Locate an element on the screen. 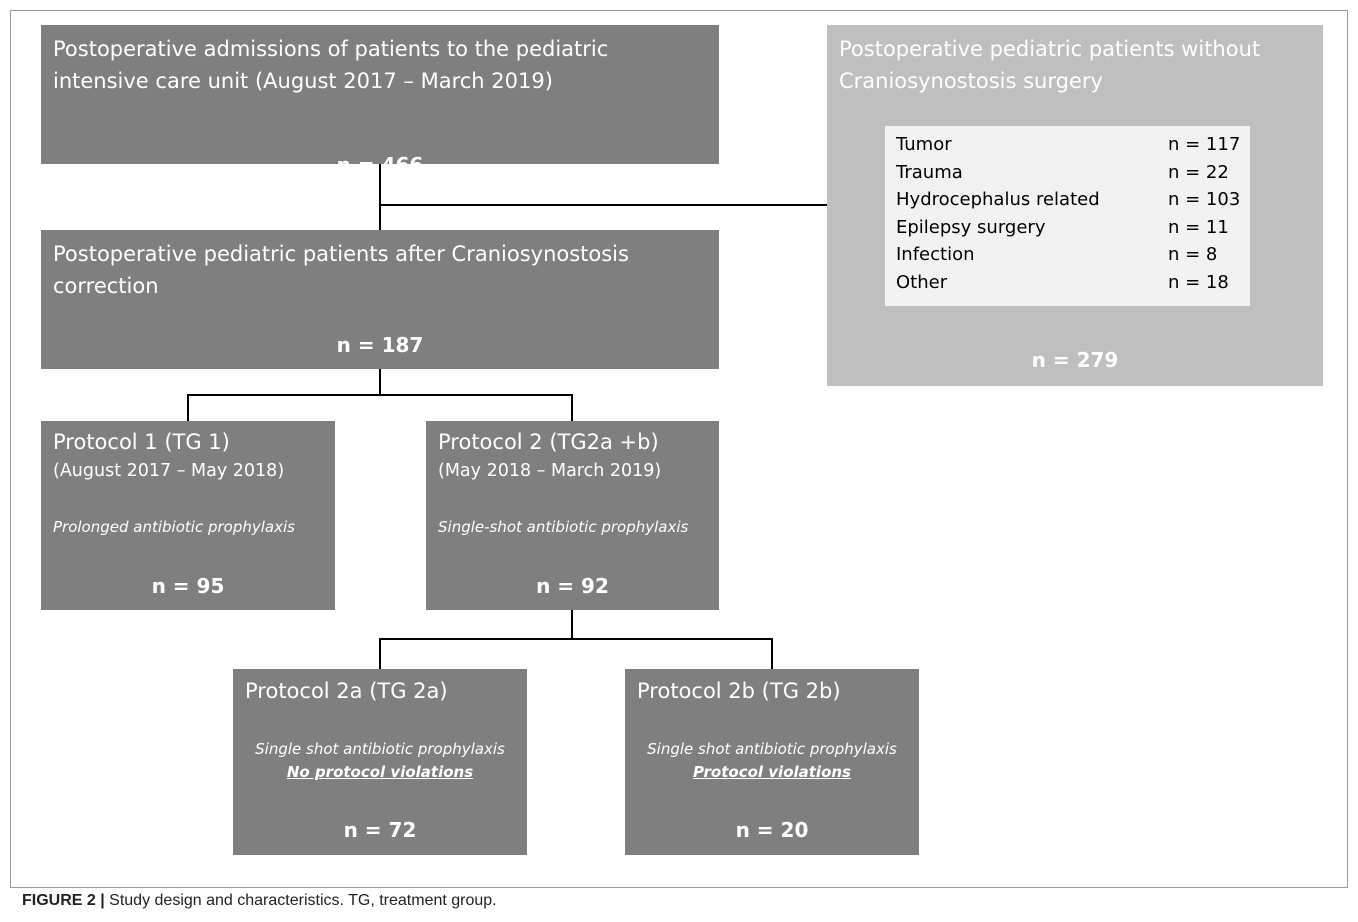 This screenshot has height=922, width=1358. category-count: n = 18 is located at coordinates (1198, 282).